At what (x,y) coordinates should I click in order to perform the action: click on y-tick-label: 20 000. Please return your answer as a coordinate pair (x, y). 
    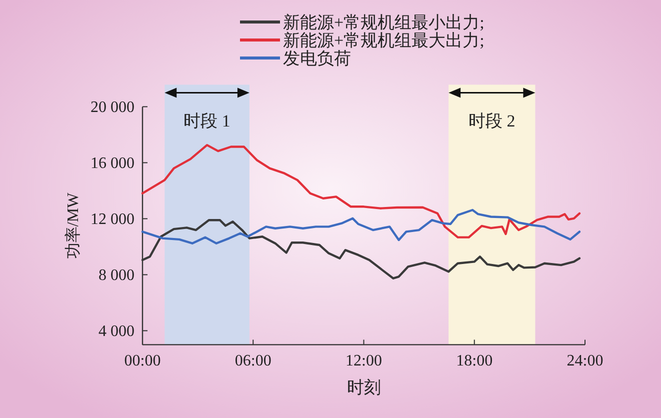
    Looking at the image, I should click on (112, 107).